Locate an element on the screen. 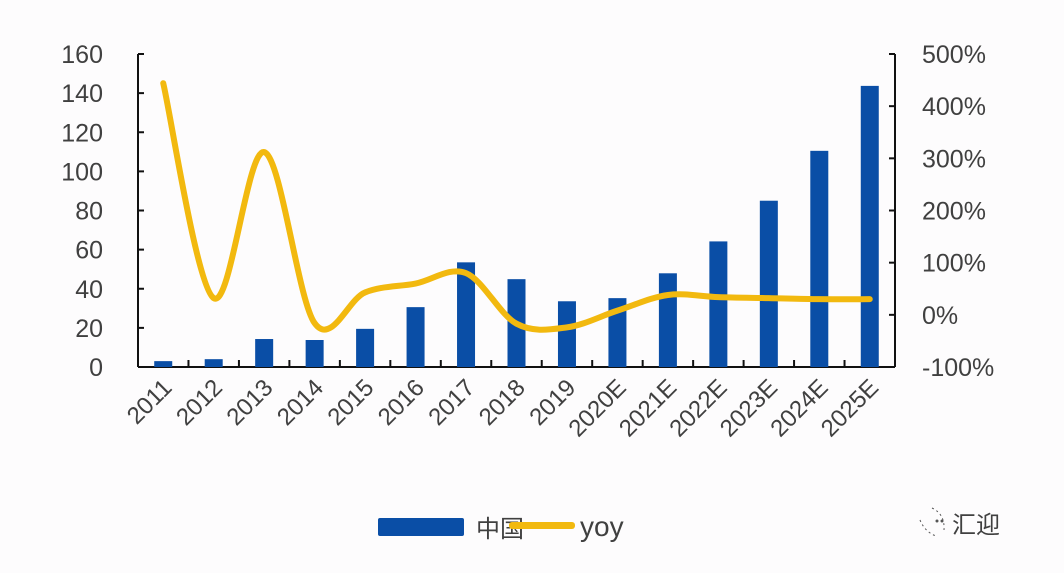 The image size is (1064, 573). bar-2011 is located at coordinates (163, 364).